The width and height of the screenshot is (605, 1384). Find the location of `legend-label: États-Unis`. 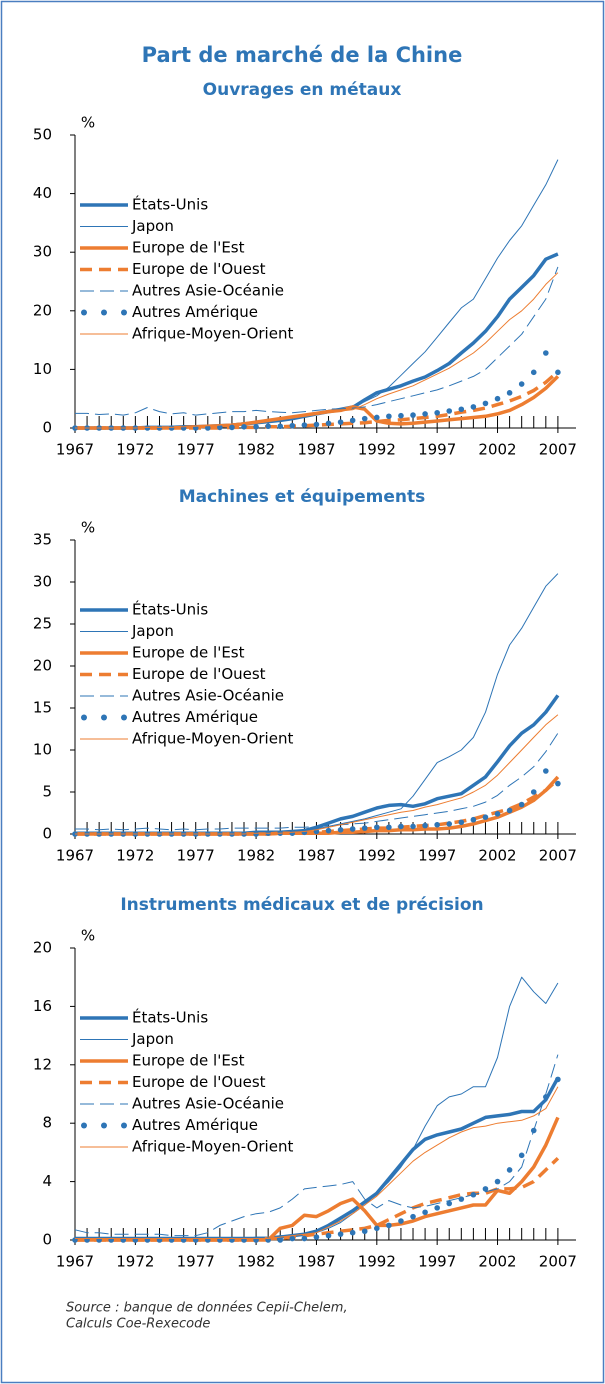

legend-label: États-Unis is located at coordinates (170, 609).